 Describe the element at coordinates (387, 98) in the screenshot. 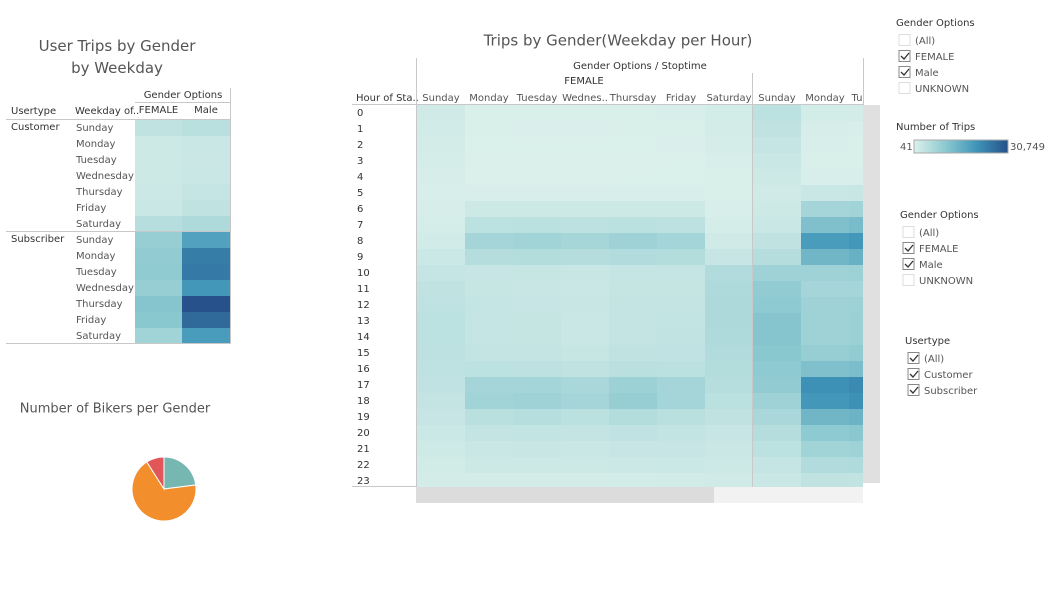

I see `row-header: Hour of Sta..` at that location.